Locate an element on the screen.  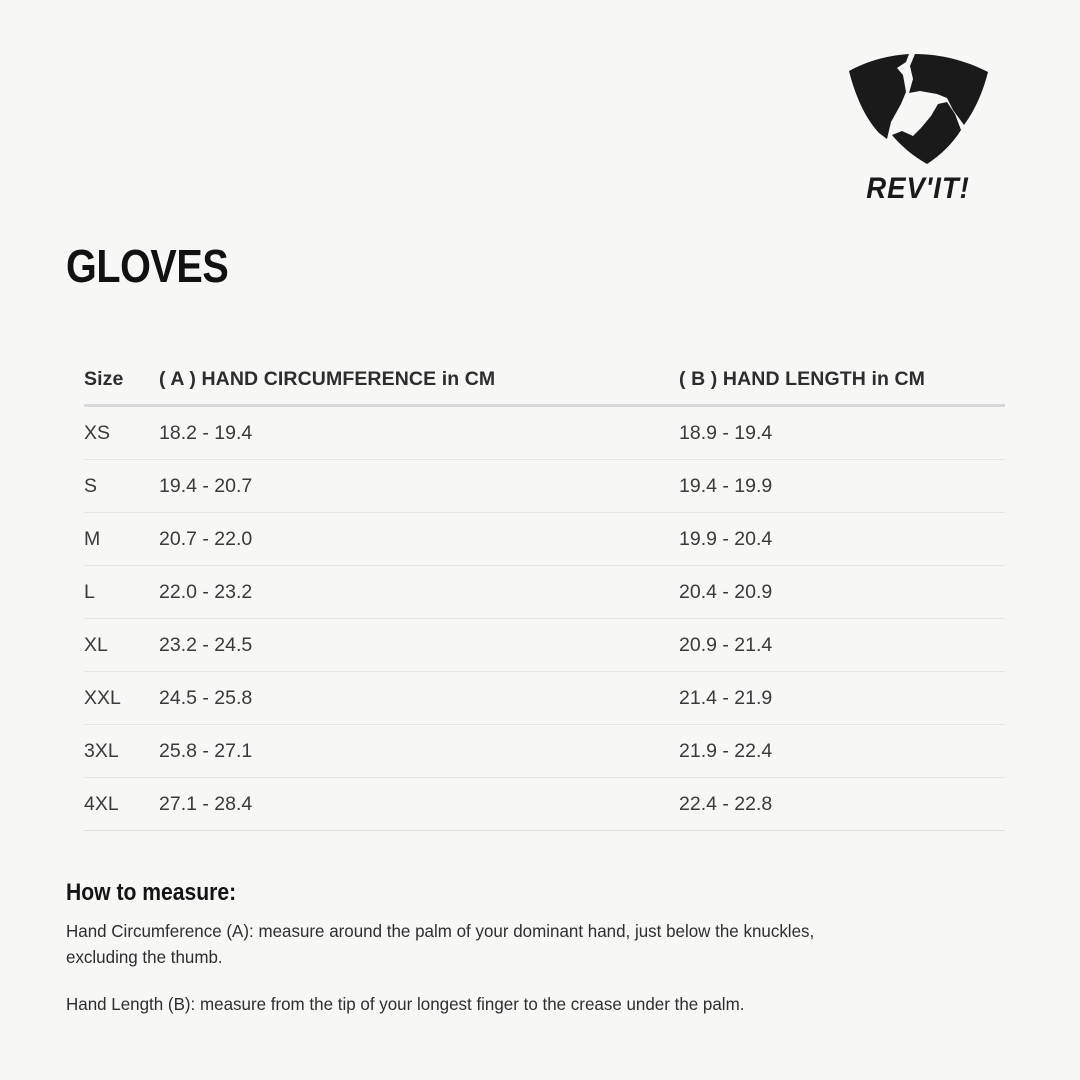
how-to-measure-heading: How to measure: is located at coordinates (151, 892).